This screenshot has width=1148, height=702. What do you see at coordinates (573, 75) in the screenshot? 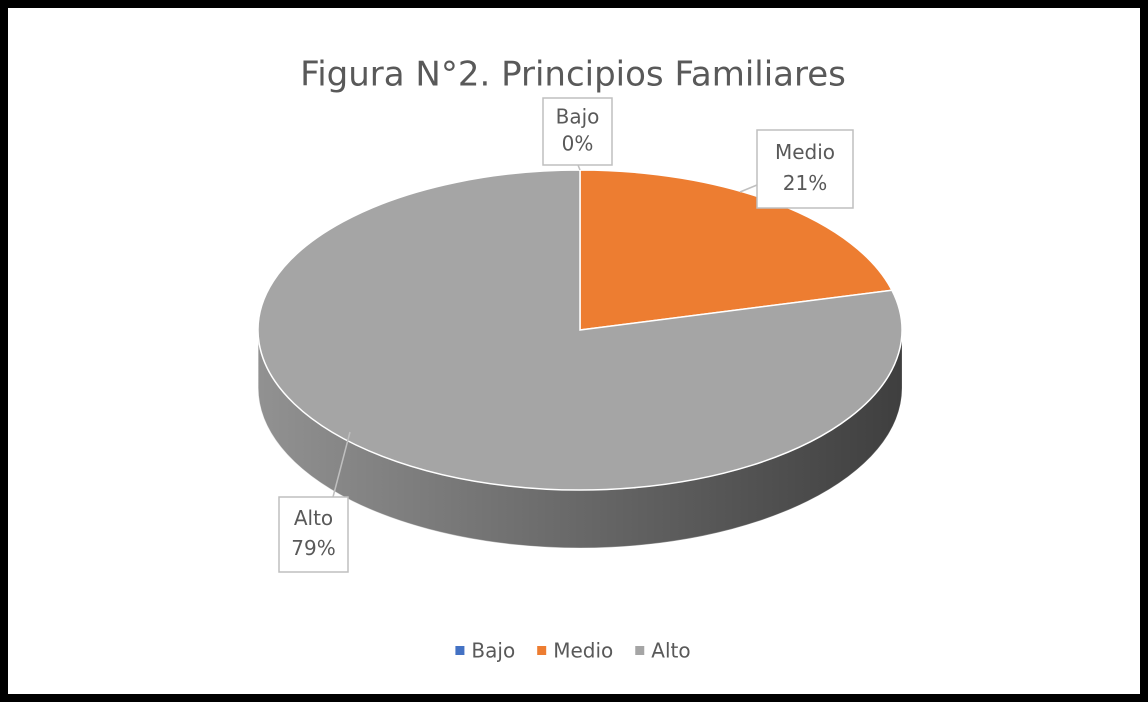
I see `chart-title: Figura N°2. Principios Familiares` at bounding box center [573, 75].